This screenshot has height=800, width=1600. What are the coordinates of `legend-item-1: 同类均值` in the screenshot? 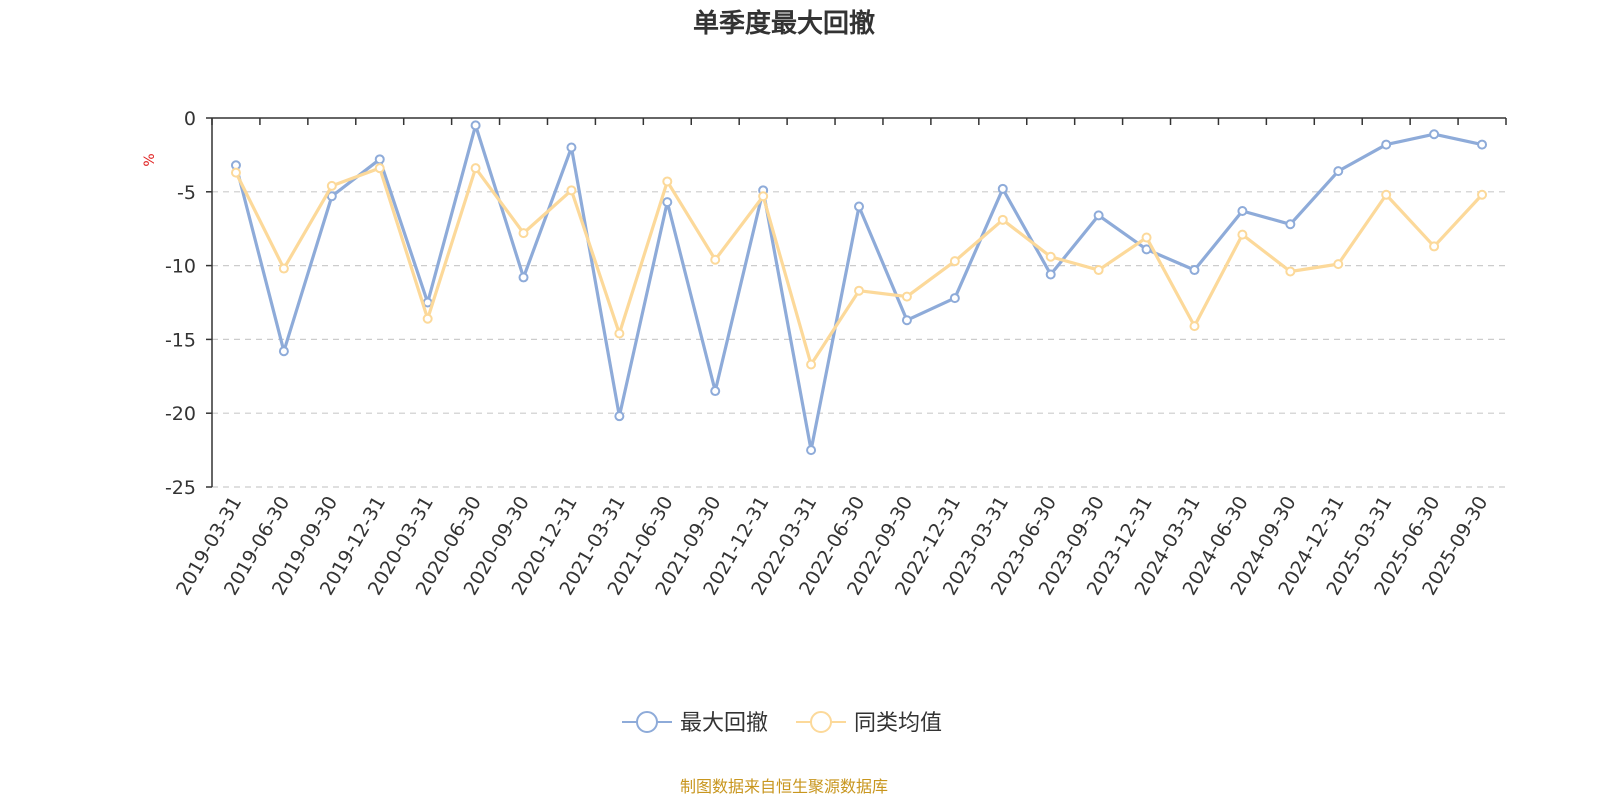 It's located at (869, 723).